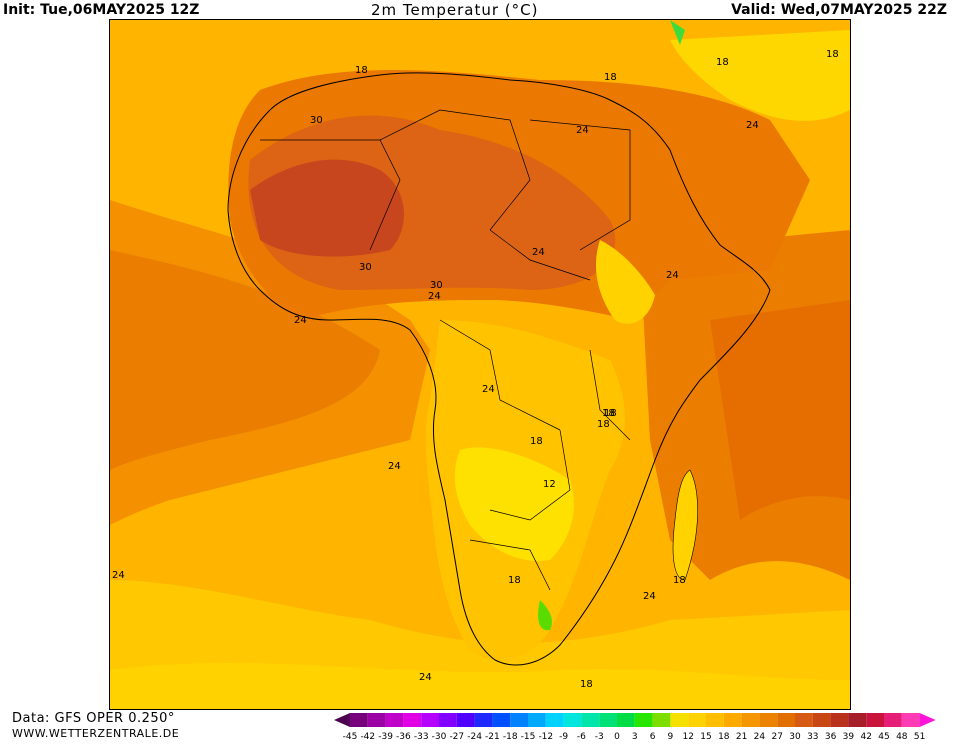  Describe the element at coordinates (367, 736) in the screenshot. I see `legend-tick-label: -42` at that location.